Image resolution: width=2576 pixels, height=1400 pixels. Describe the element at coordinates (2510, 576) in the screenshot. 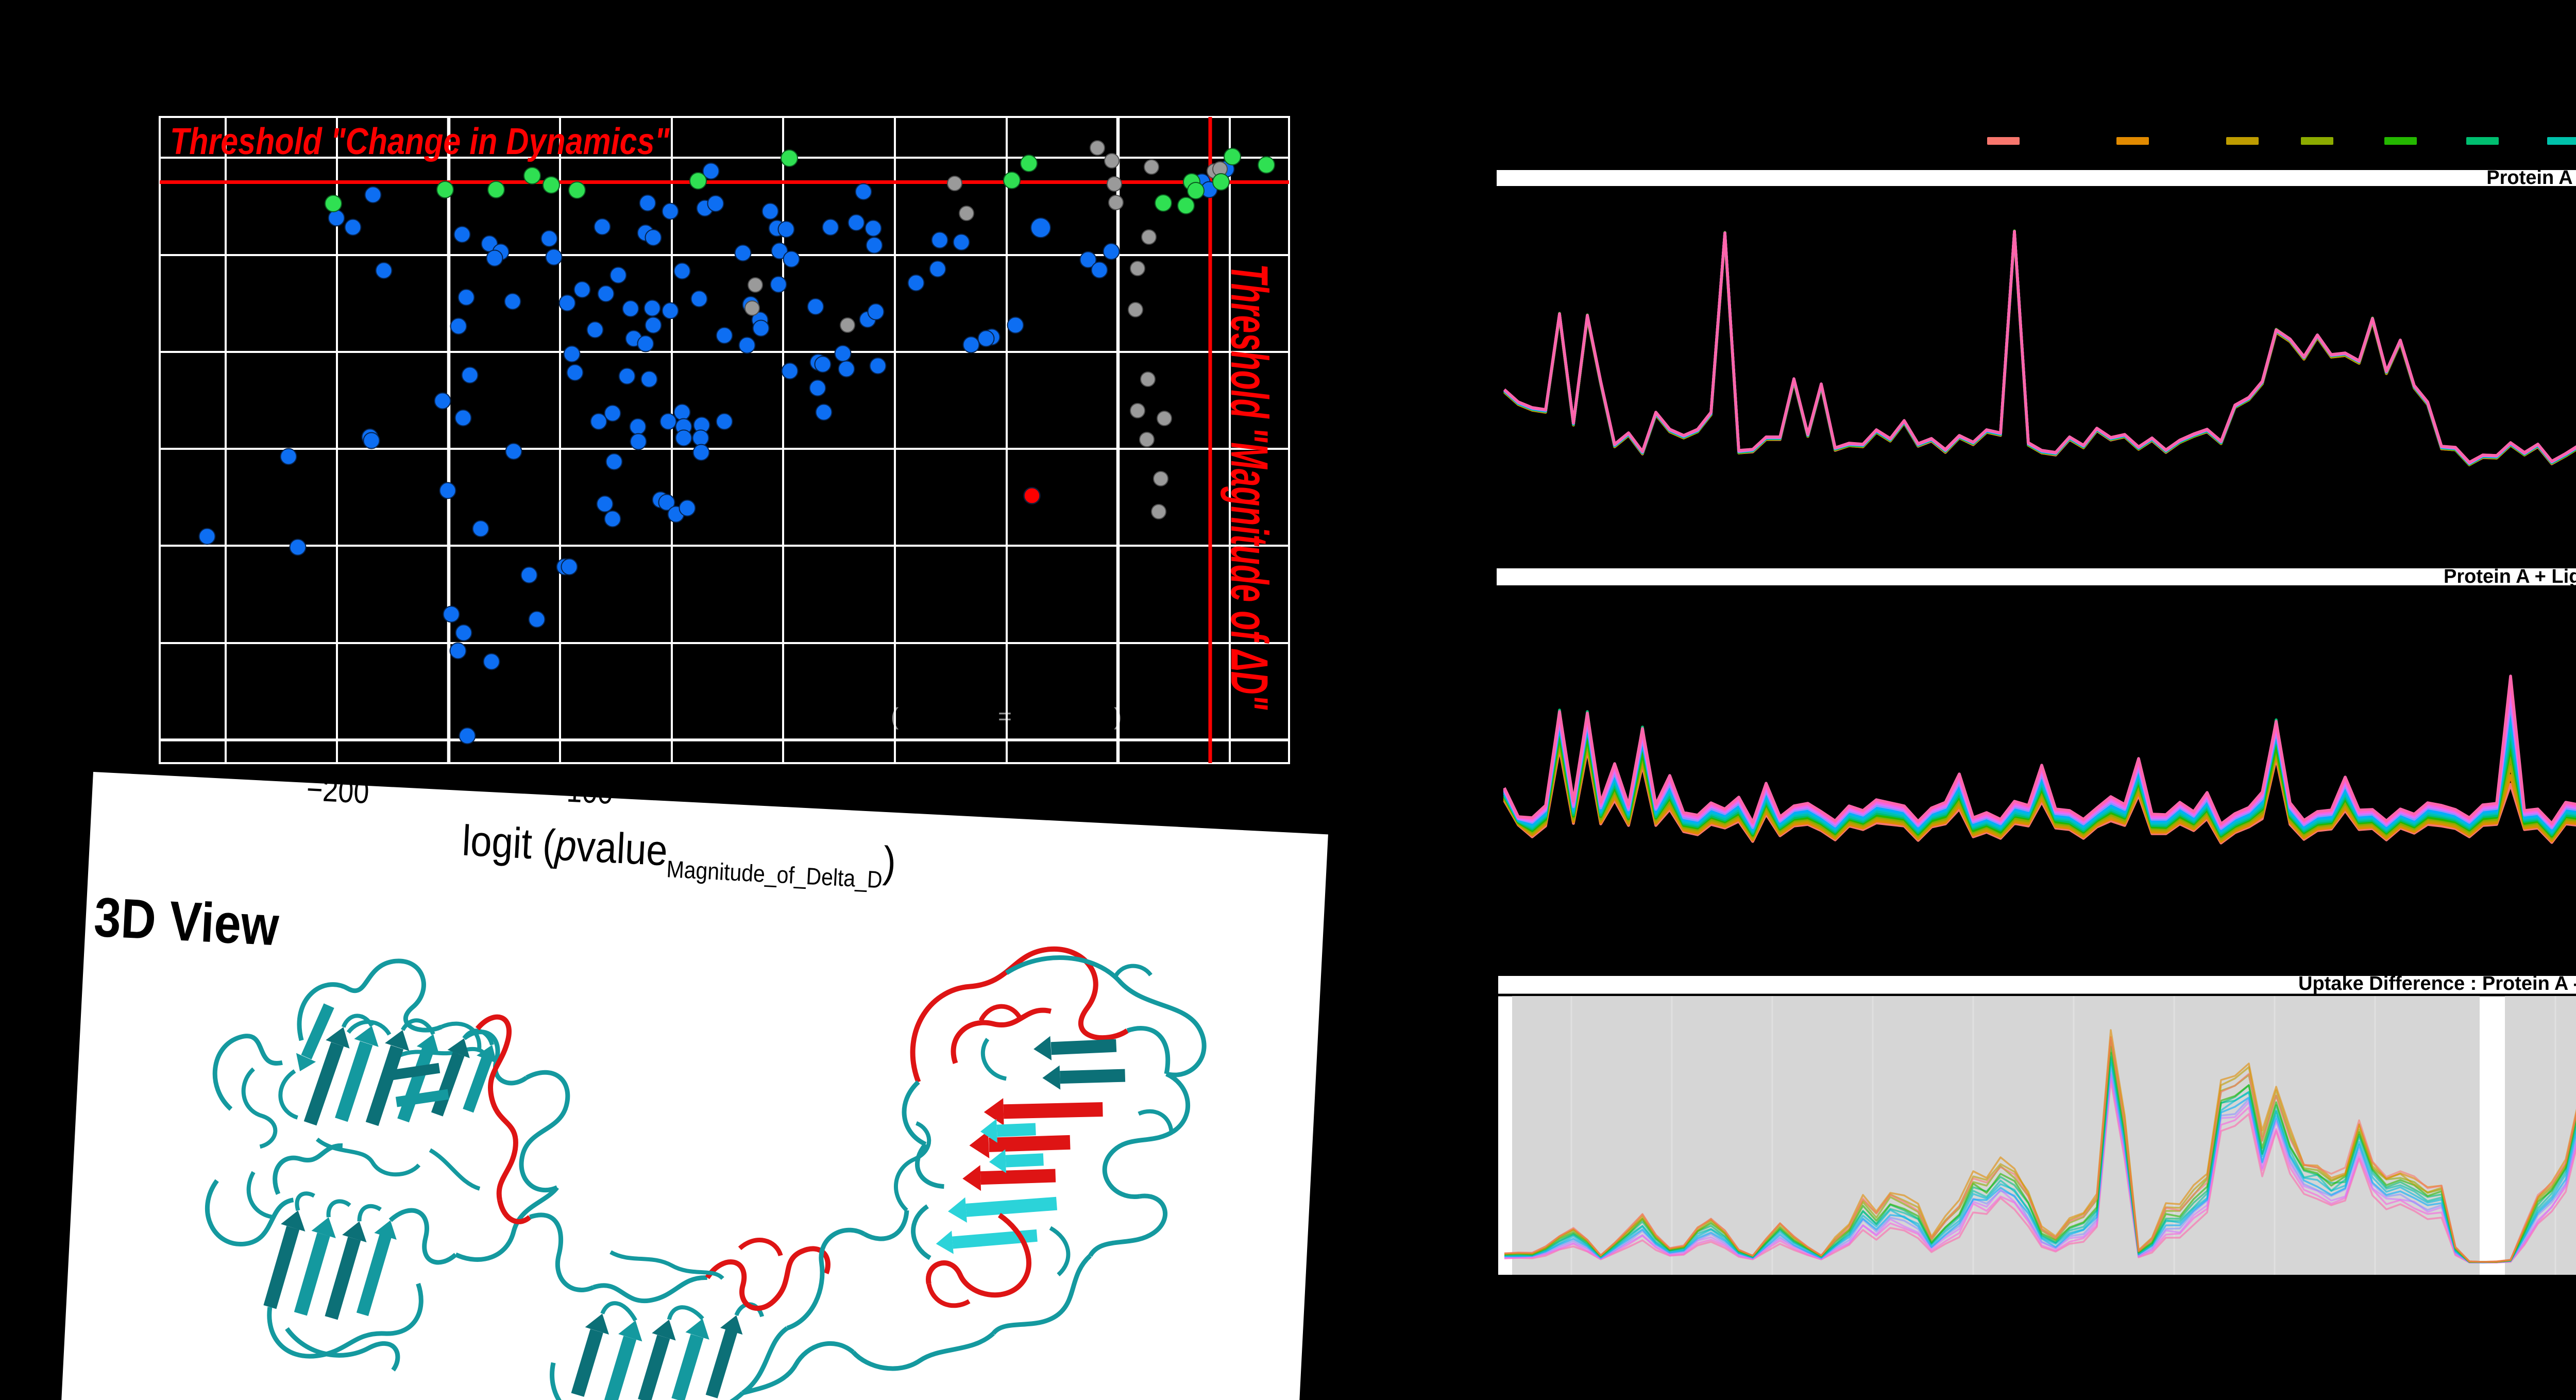

I see `svg-text: Protein A + Ligand` at that location.